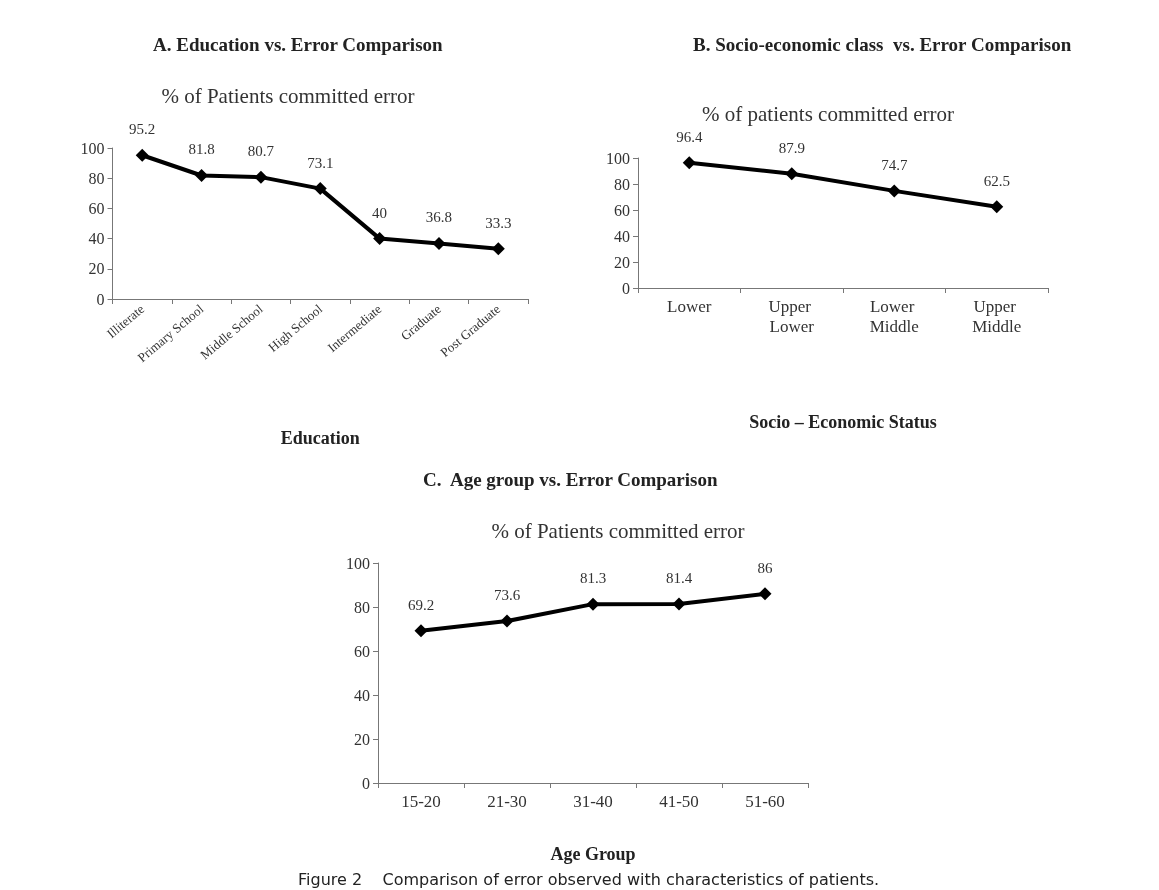 The image size is (1159, 890). Describe the element at coordinates (421, 604) in the screenshot. I see `data-label: 69.2` at that location.